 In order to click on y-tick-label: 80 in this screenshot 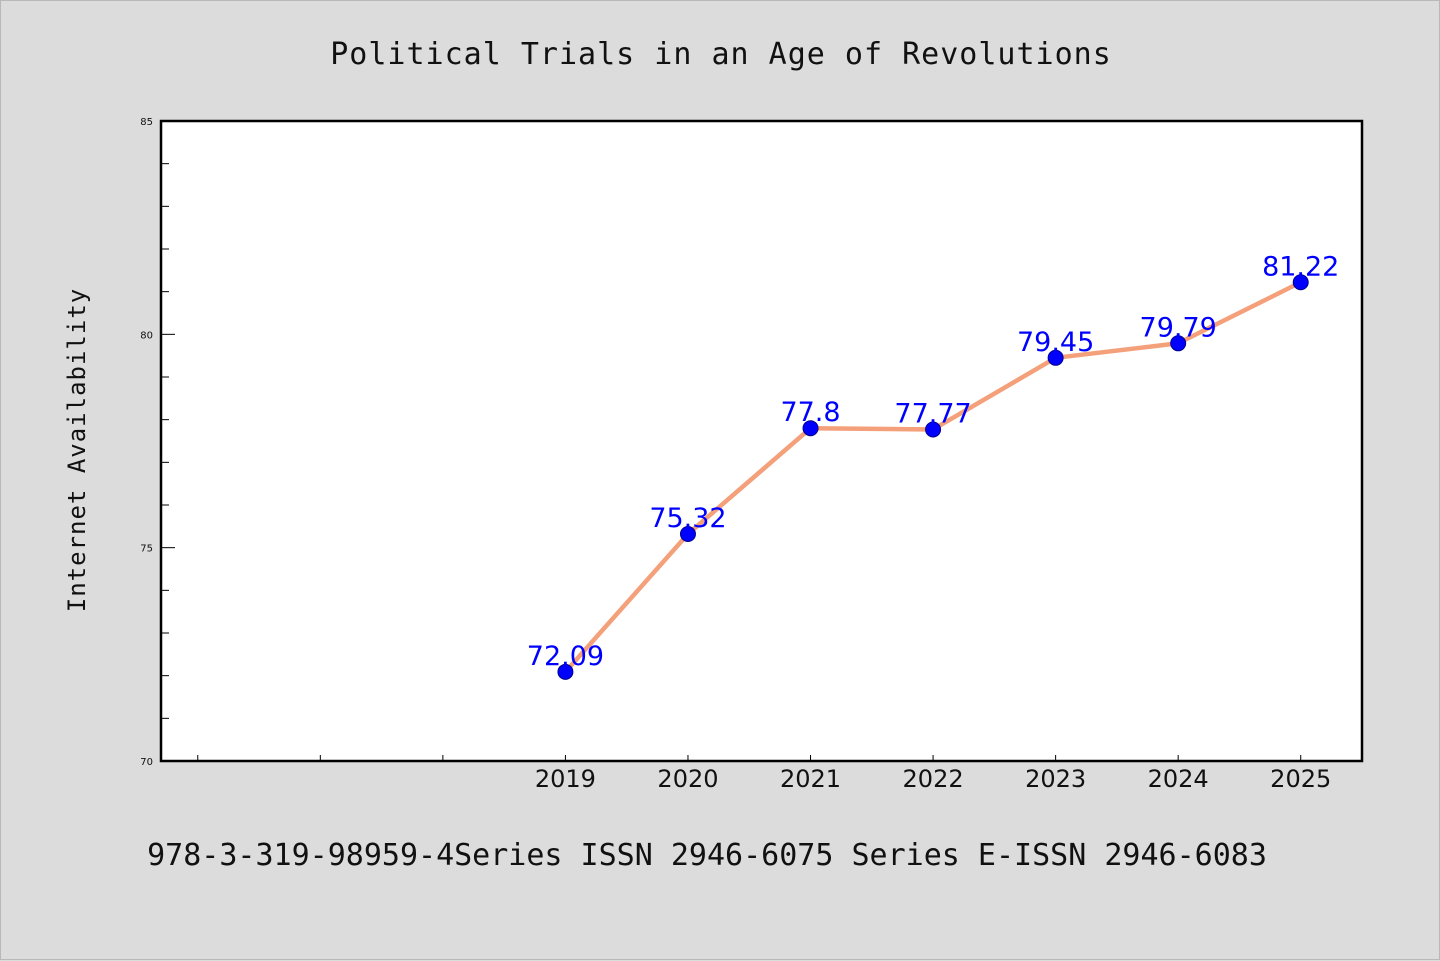, I will do `click(146, 335)`.